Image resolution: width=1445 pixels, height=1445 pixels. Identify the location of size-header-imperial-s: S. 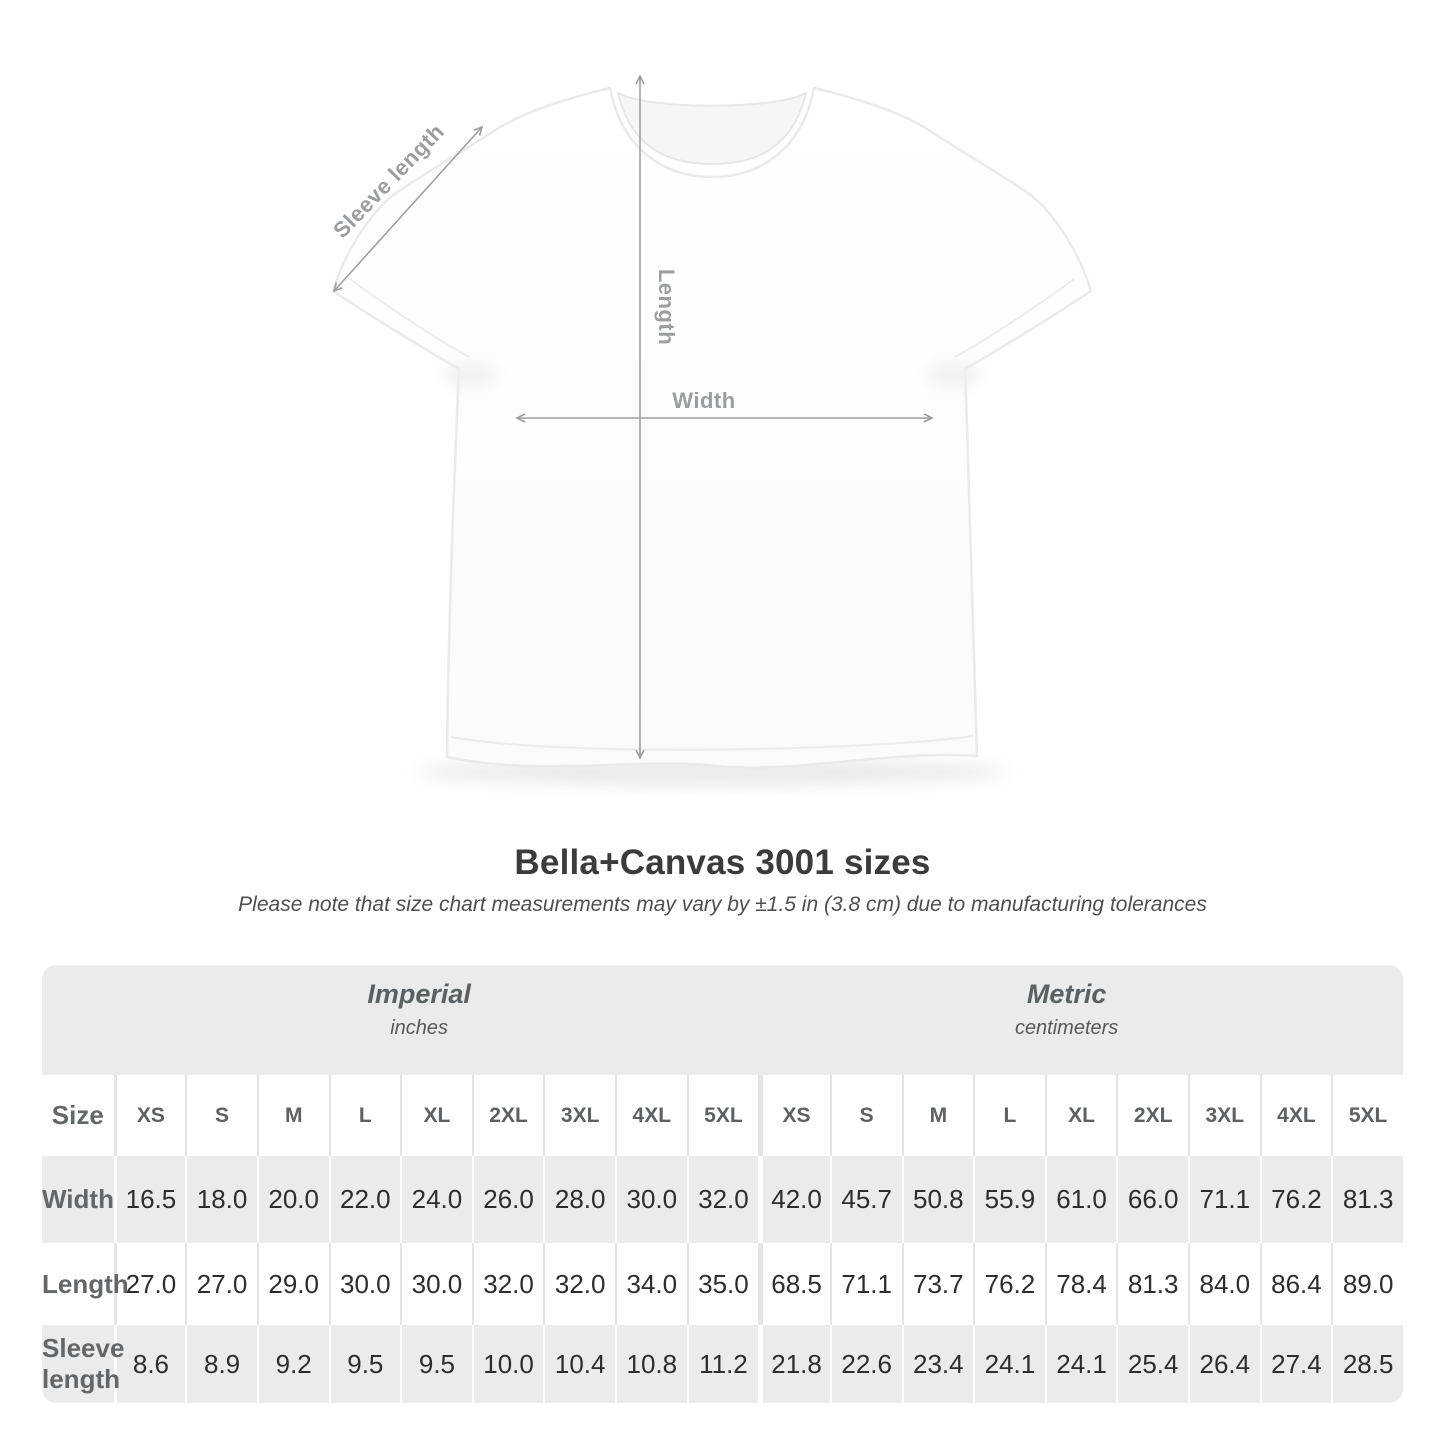
(221, 1115).